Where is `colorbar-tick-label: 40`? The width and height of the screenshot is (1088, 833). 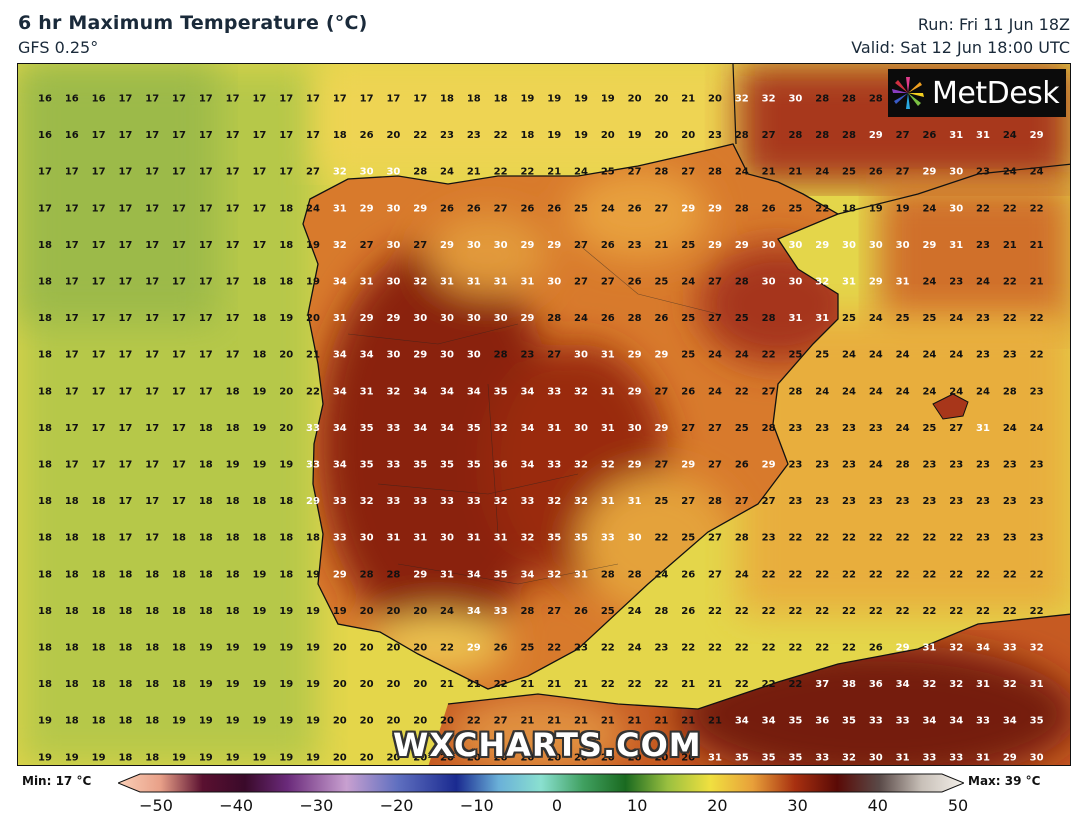 colorbar-tick-label: 40 is located at coordinates (877, 805).